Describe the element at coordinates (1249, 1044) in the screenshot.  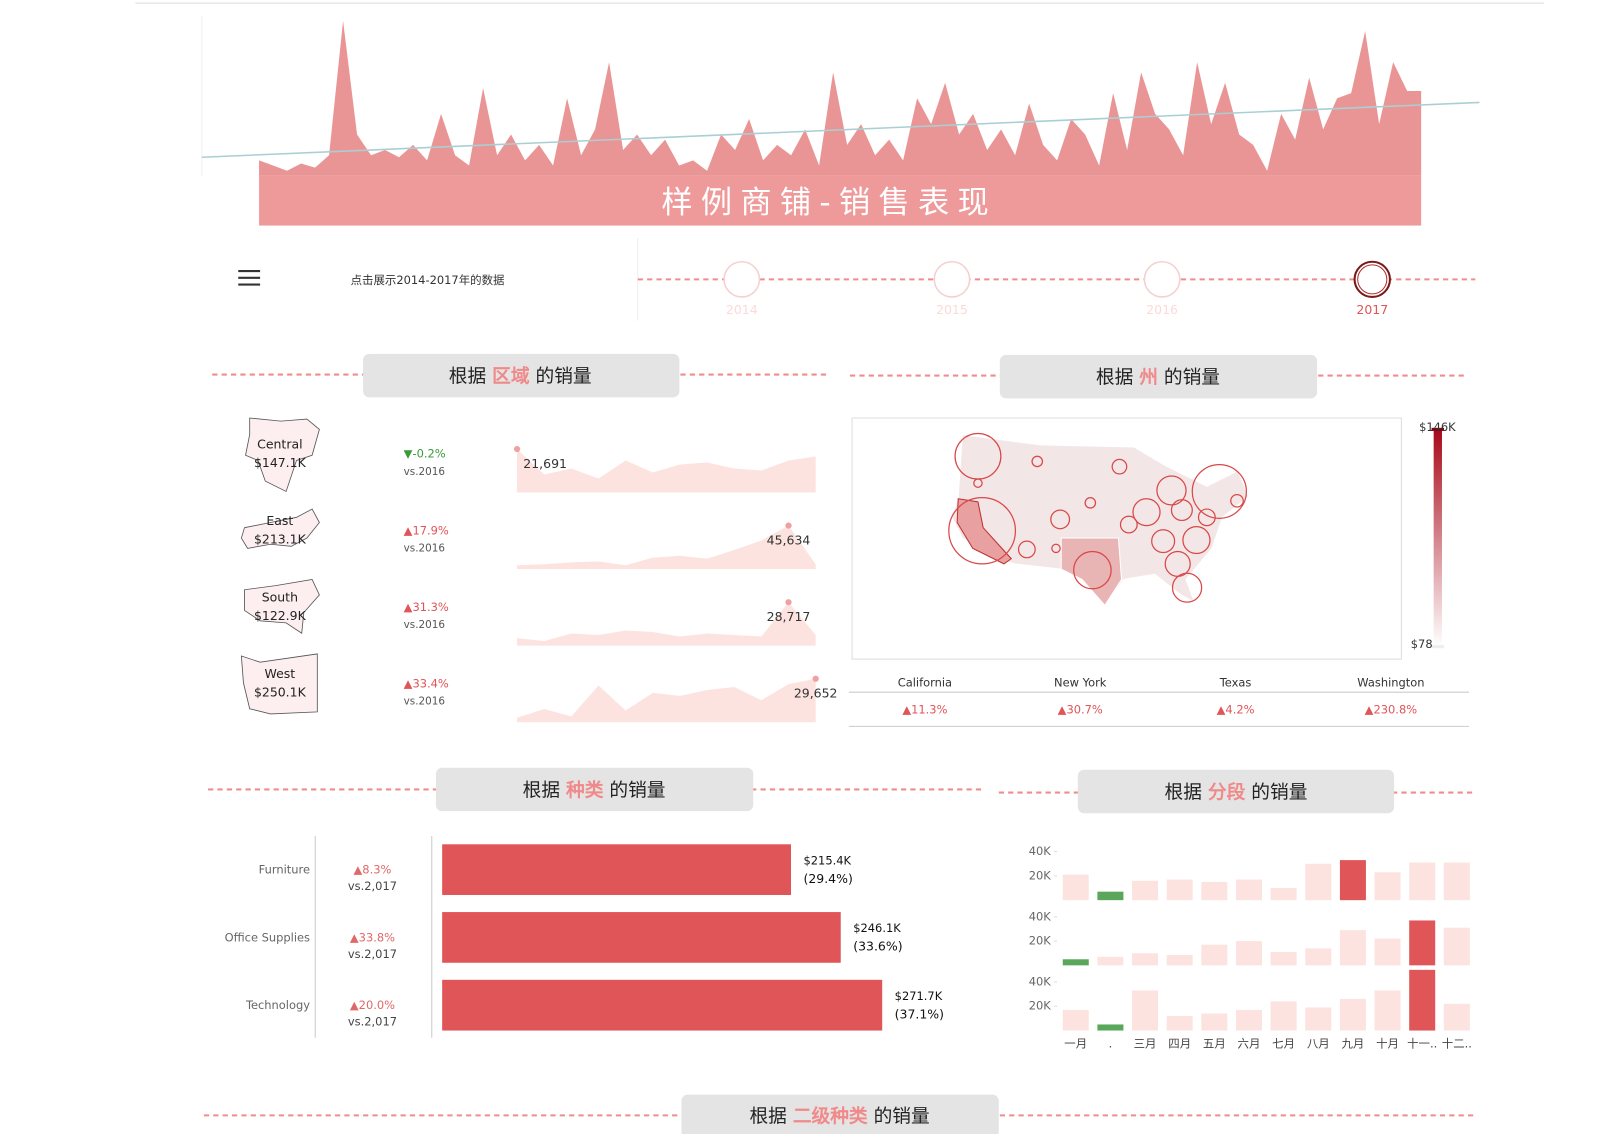
I see `x-tick-label: 六月` at that location.